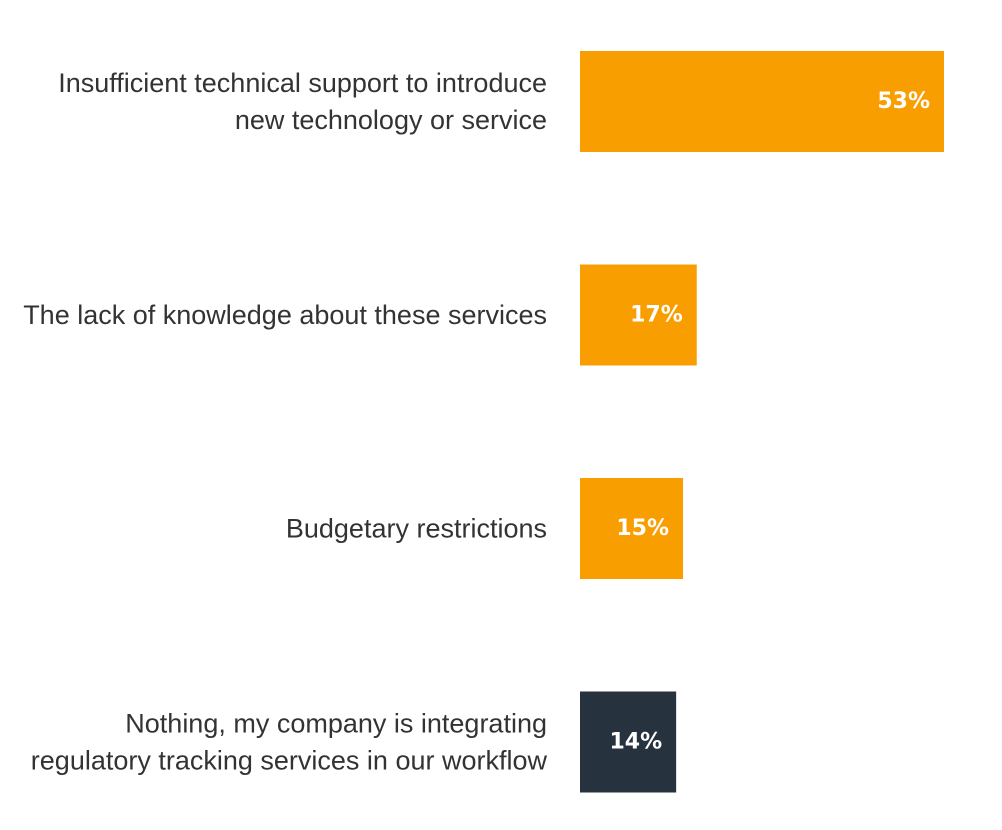 This screenshot has height=830, width=1002. Describe the element at coordinates (336, 724) in the screenshot. I see `category-label-3-line-0: Nothing, my company is integrating` at that location.